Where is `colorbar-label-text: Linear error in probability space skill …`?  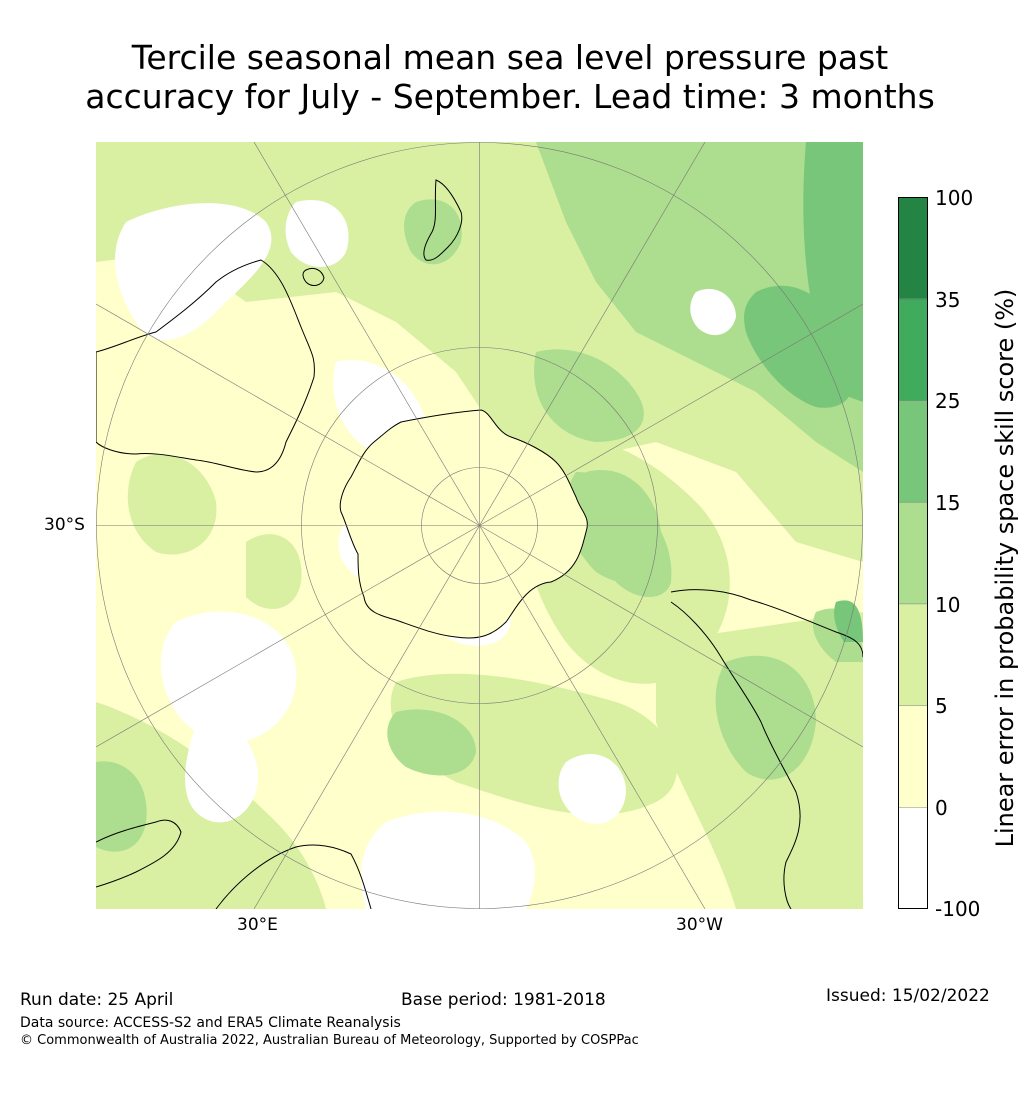 colorbar-label-text: Linear error in probability space skill … is located at coordinates (1005, 568).